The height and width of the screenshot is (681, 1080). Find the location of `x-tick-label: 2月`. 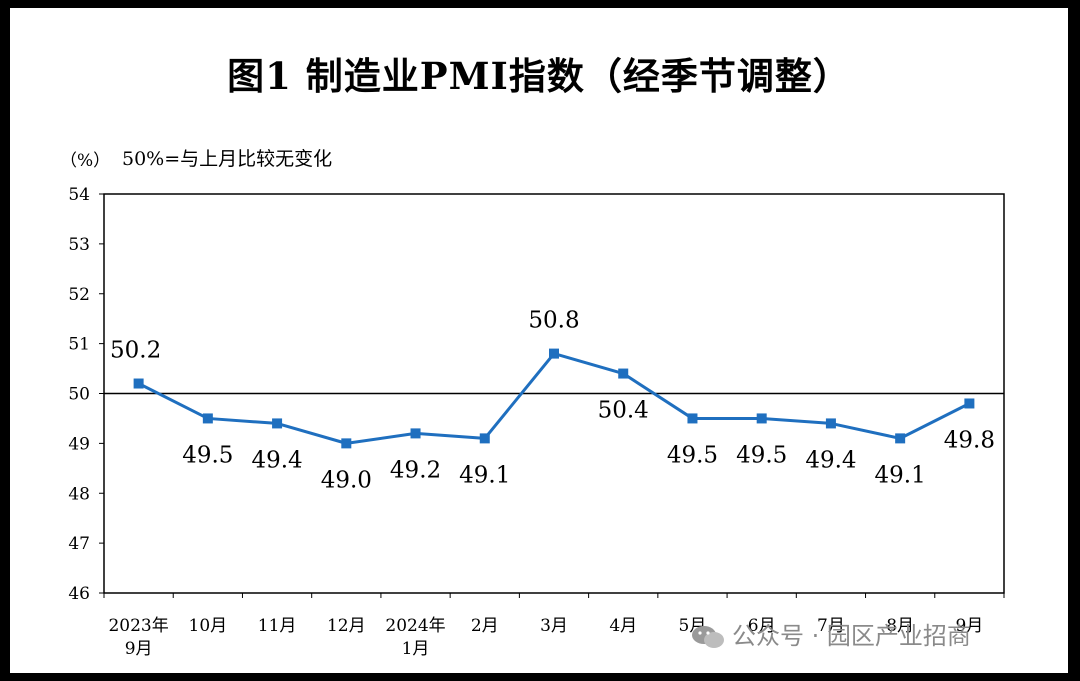

x-tick-label: 2月 is located at coordinates (485, 626).